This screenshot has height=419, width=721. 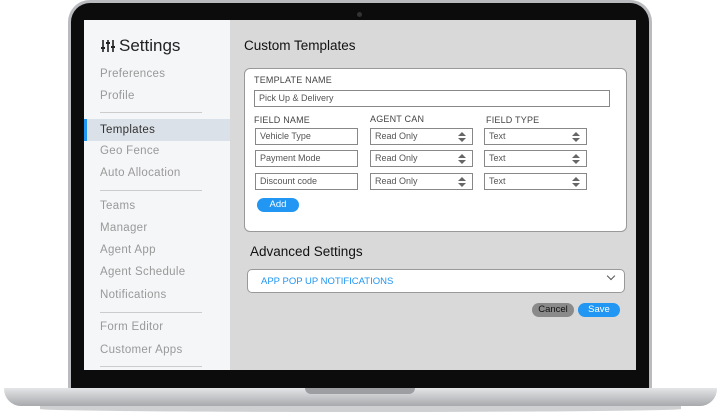 I want to click on template-name-input: Pick Up & Delivery, so click(x=432, y=98).